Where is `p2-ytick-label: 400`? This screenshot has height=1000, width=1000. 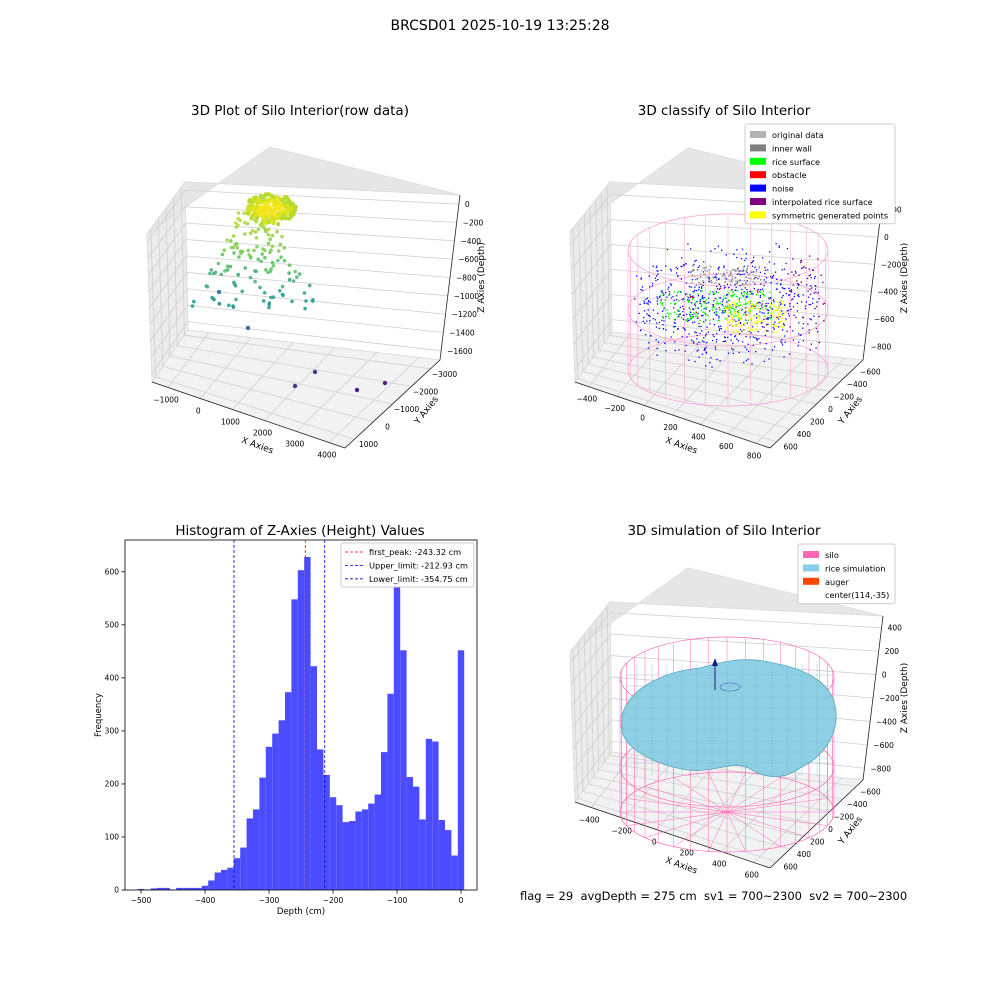
p2-ytick-label: 400 is located at coordinates (804, 434).